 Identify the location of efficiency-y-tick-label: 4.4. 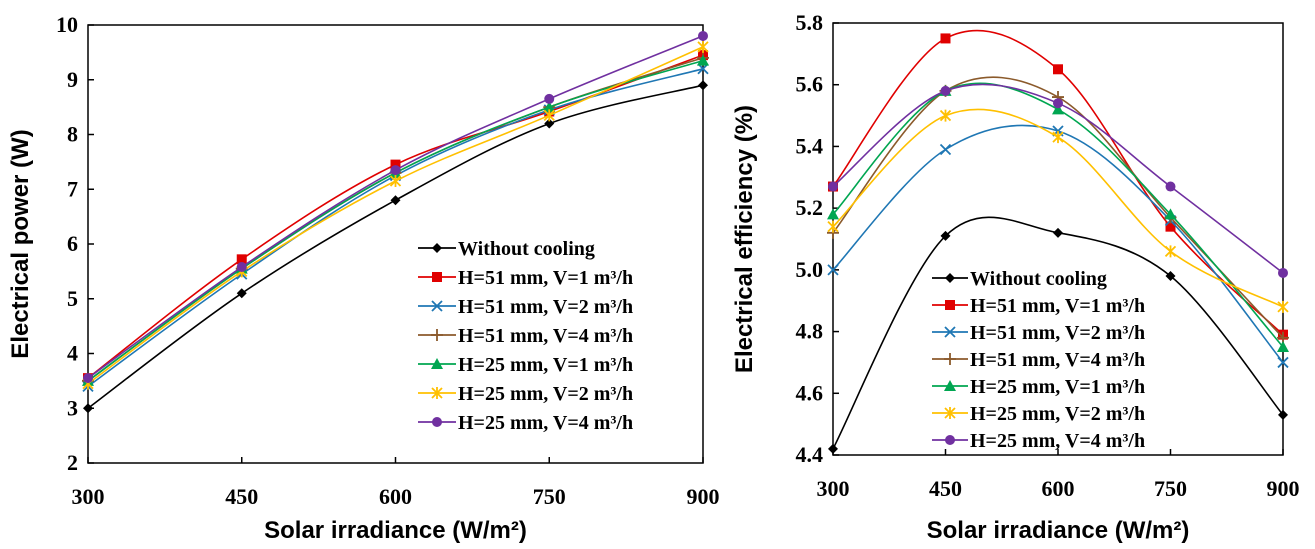
(810, 454).